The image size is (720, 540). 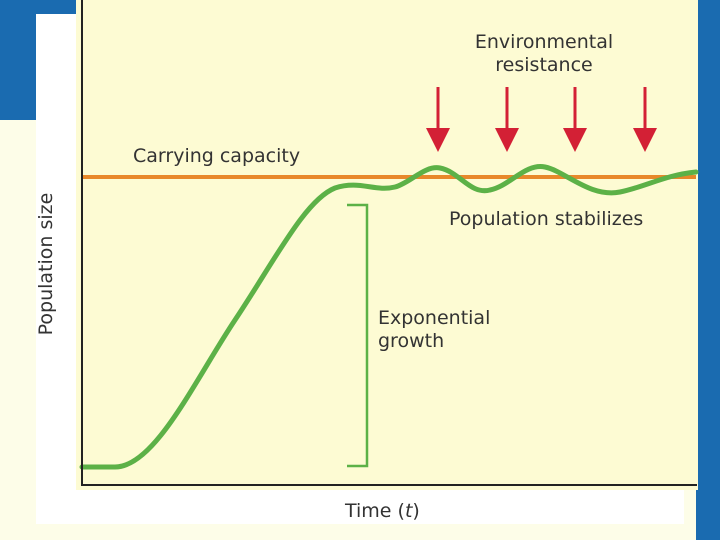 What do you see at coordinates (46, 264) in the screenshot?
I see `y-axis-label: Population size` at bounding box center [46, 264].